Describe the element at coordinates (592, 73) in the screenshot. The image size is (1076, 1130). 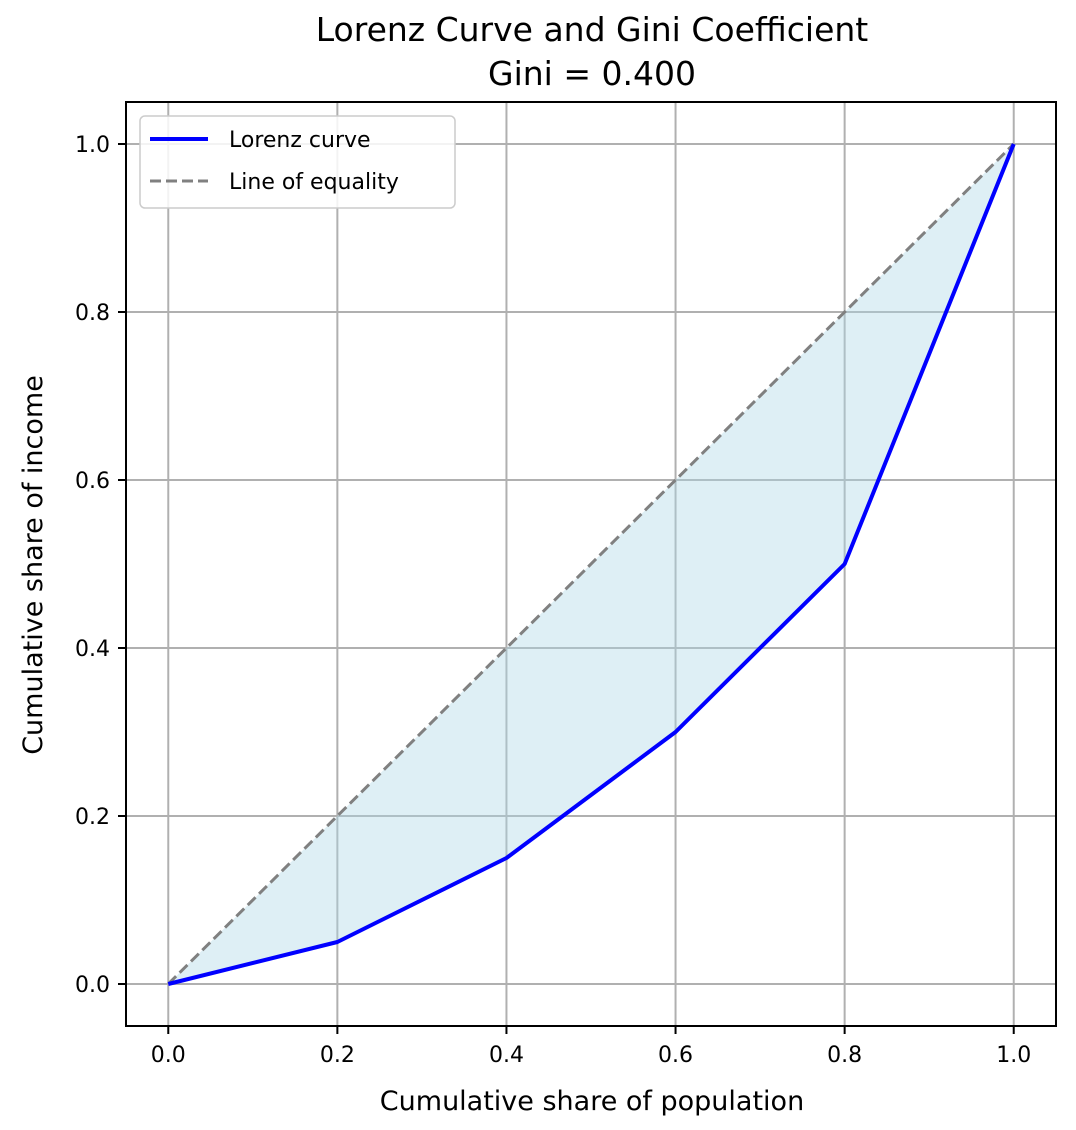
I see `chart-subtitle: Gini = 0.400` at that location.